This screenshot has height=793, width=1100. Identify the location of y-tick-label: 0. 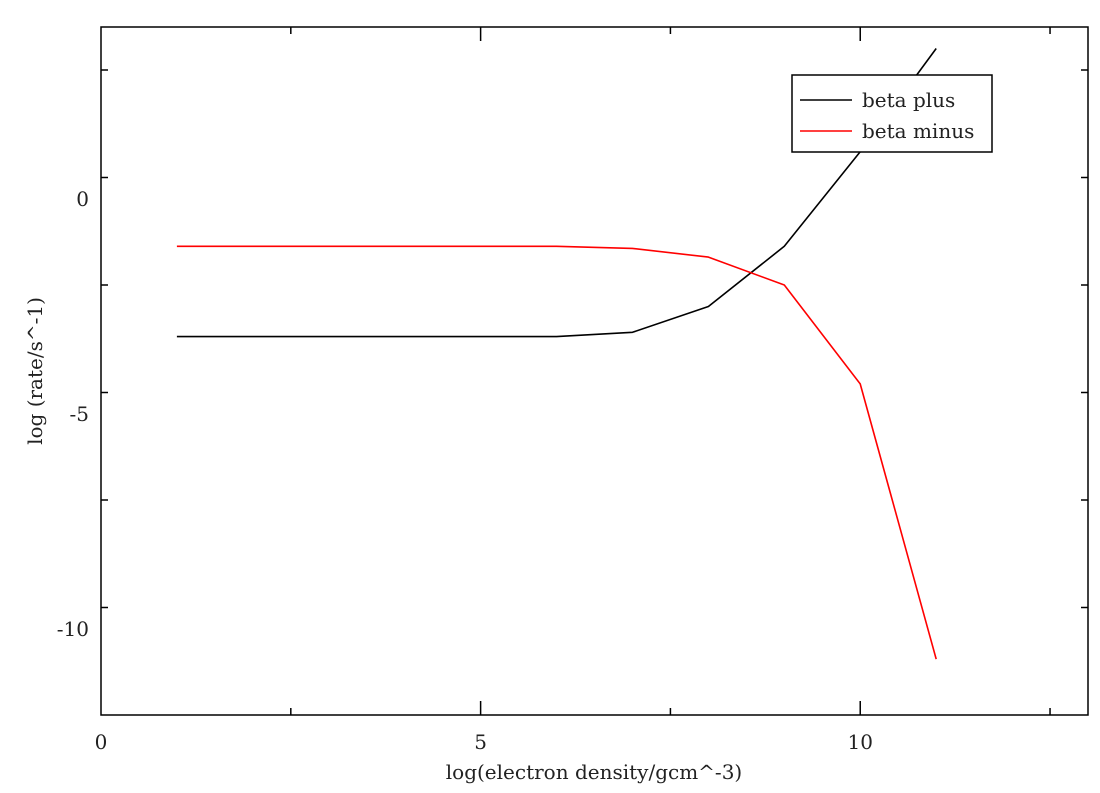
(82, 199).